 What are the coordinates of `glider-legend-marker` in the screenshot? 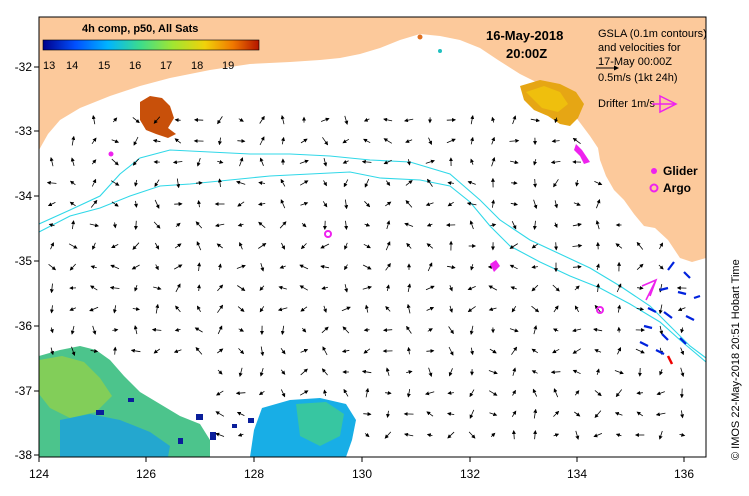 It's located at (654, 171).